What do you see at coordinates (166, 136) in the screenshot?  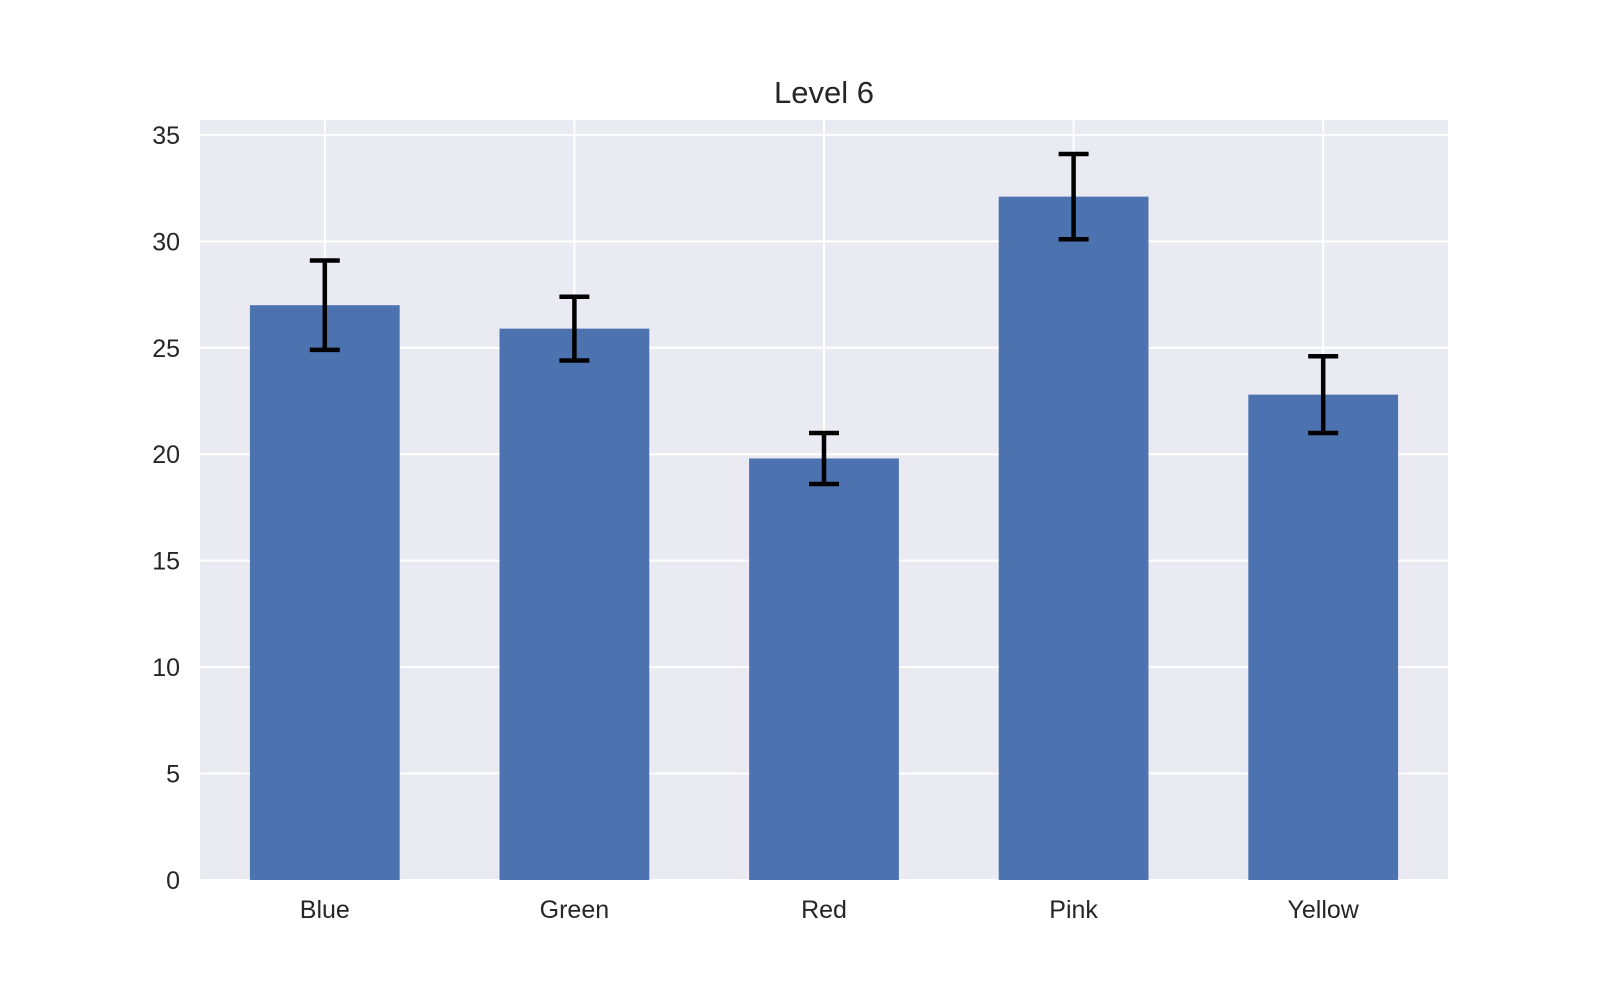 I see `y-tick-label: 35` at bounding box center [166, 136].